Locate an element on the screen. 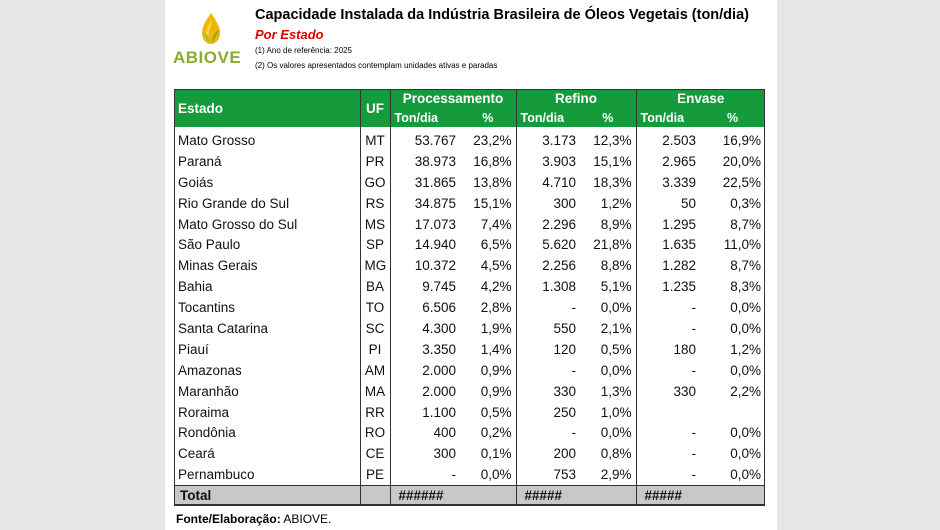 This screenshot has width=940, height=530. subheader-processamento-ton: Ton/dia is located at coordinates (425, 117).